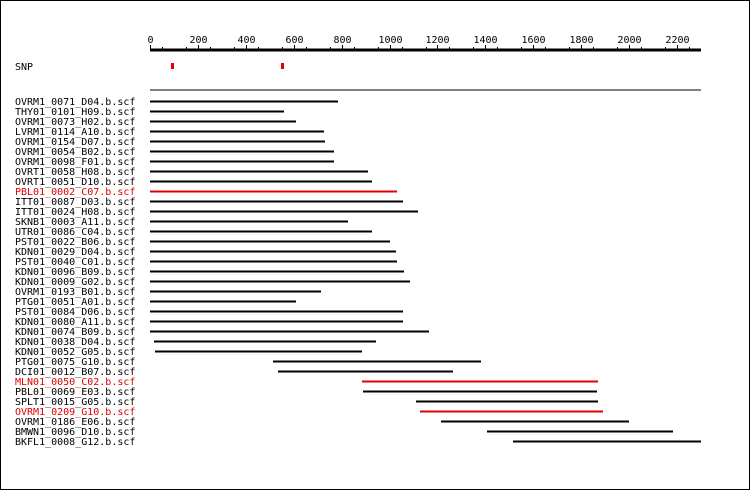 The width and height of the screenshot is (750, 490). What do you see at coordinates (485, 40) in the screenshot?
I see `tick-label: 1400` at bounding box center [485, 40].